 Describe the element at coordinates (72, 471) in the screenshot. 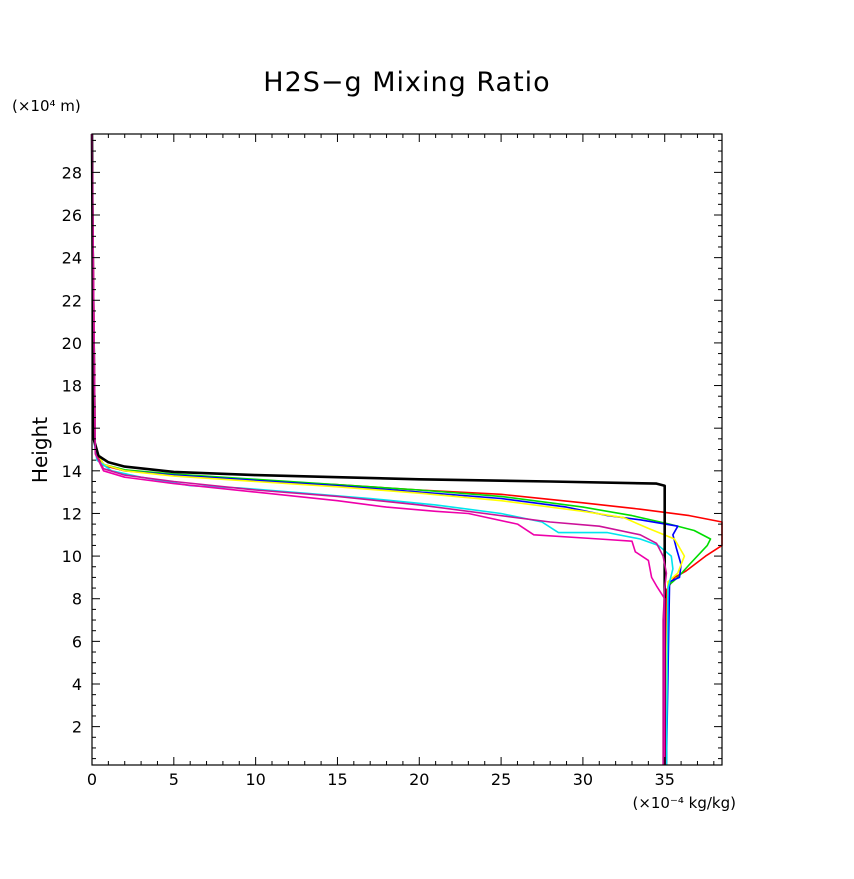

I see `y-tick-label: 14` at that location.